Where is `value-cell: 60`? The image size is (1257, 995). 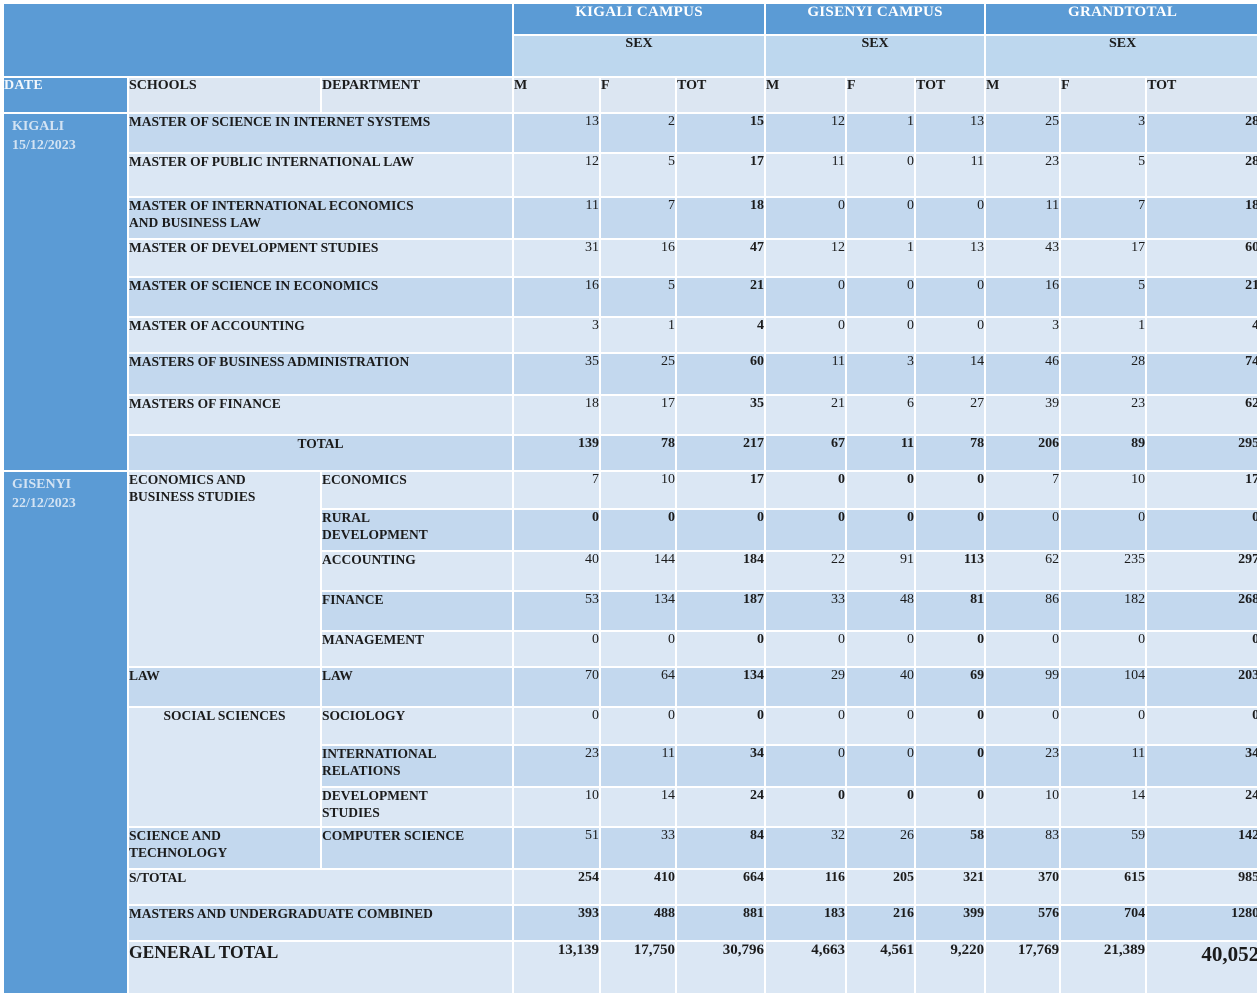 value-cell: 60 is located at coordinates (1201, 258).